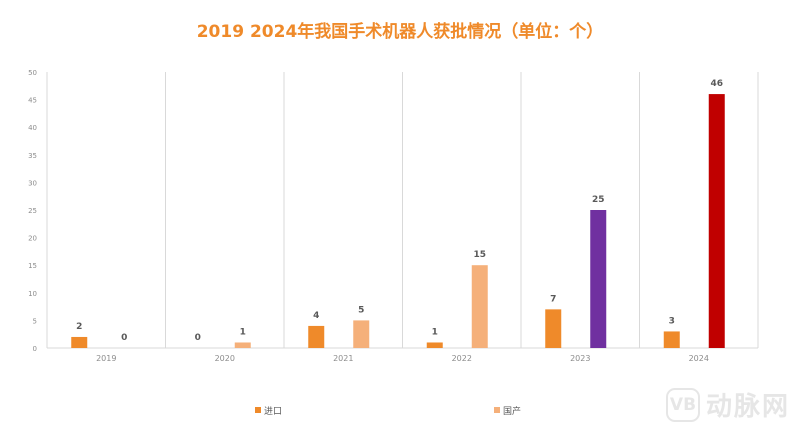  I want to click on x-tick-label: 2022, so click(462, 358).